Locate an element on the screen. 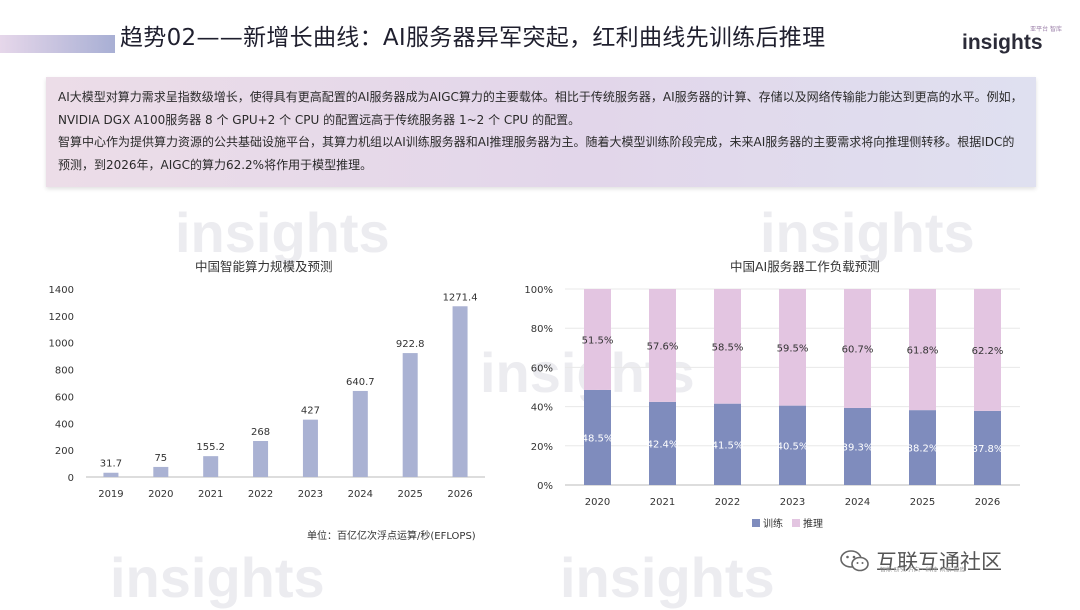 The width and height of the screenshot is (1080, 610). legend-label: 训练 is located at coordinates (773, 523).